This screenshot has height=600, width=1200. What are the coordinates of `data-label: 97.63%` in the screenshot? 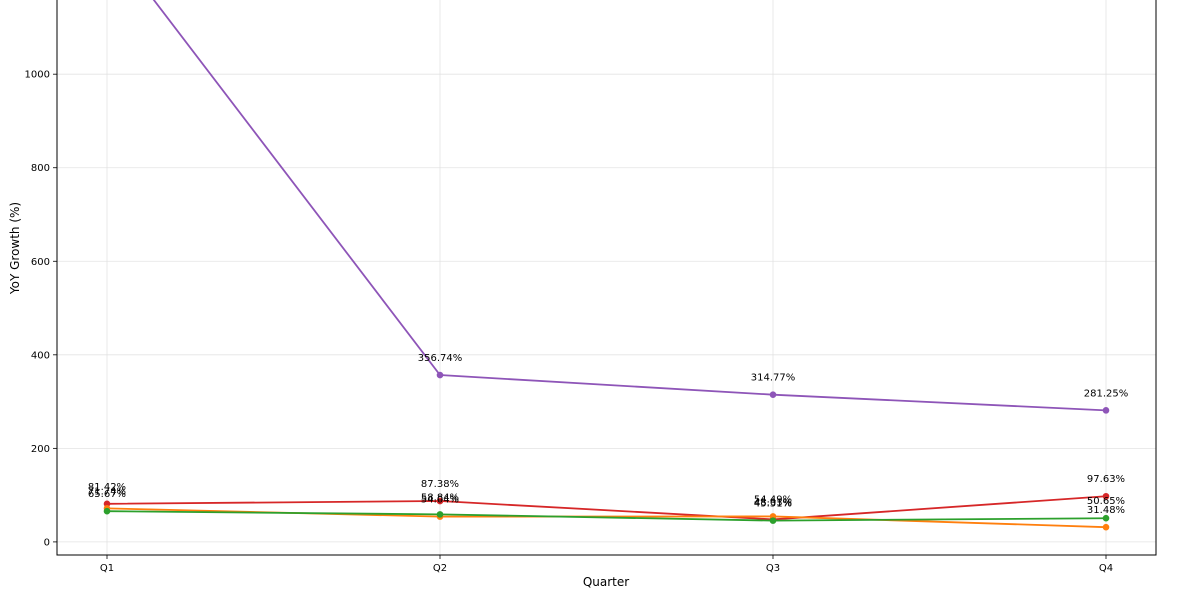 It's located at (1106, 479).